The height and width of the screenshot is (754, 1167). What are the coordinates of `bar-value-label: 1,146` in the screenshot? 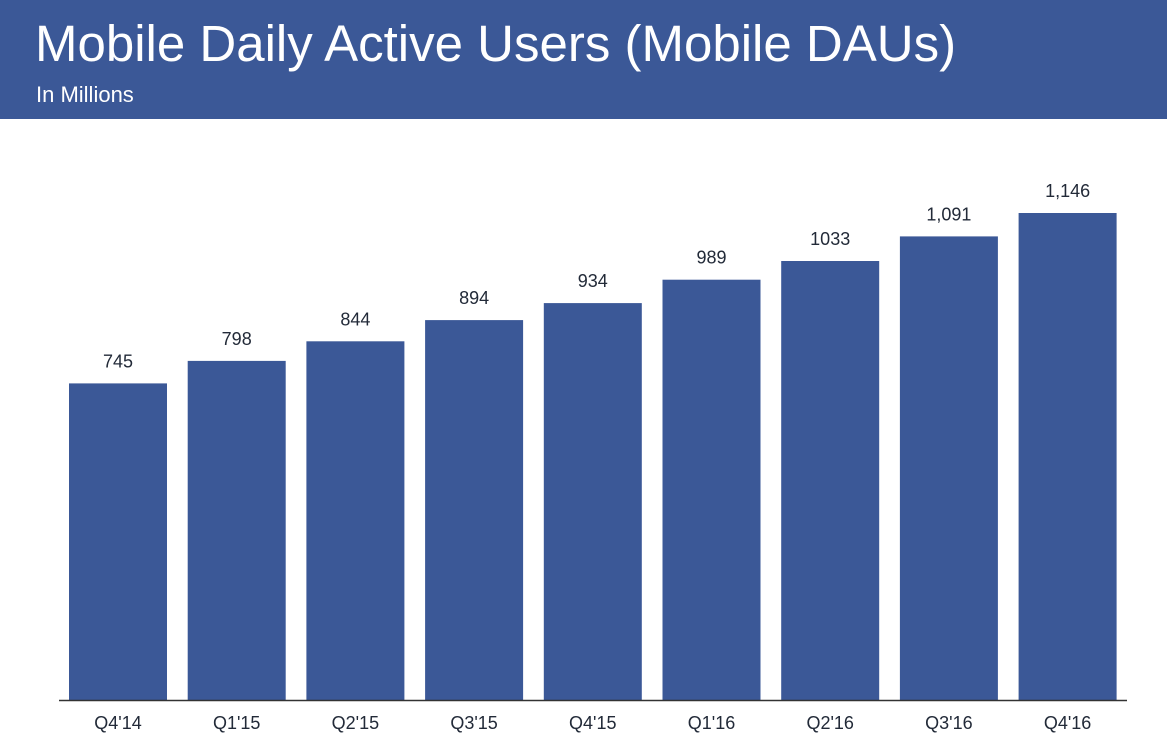 It's located at (1067, 191).